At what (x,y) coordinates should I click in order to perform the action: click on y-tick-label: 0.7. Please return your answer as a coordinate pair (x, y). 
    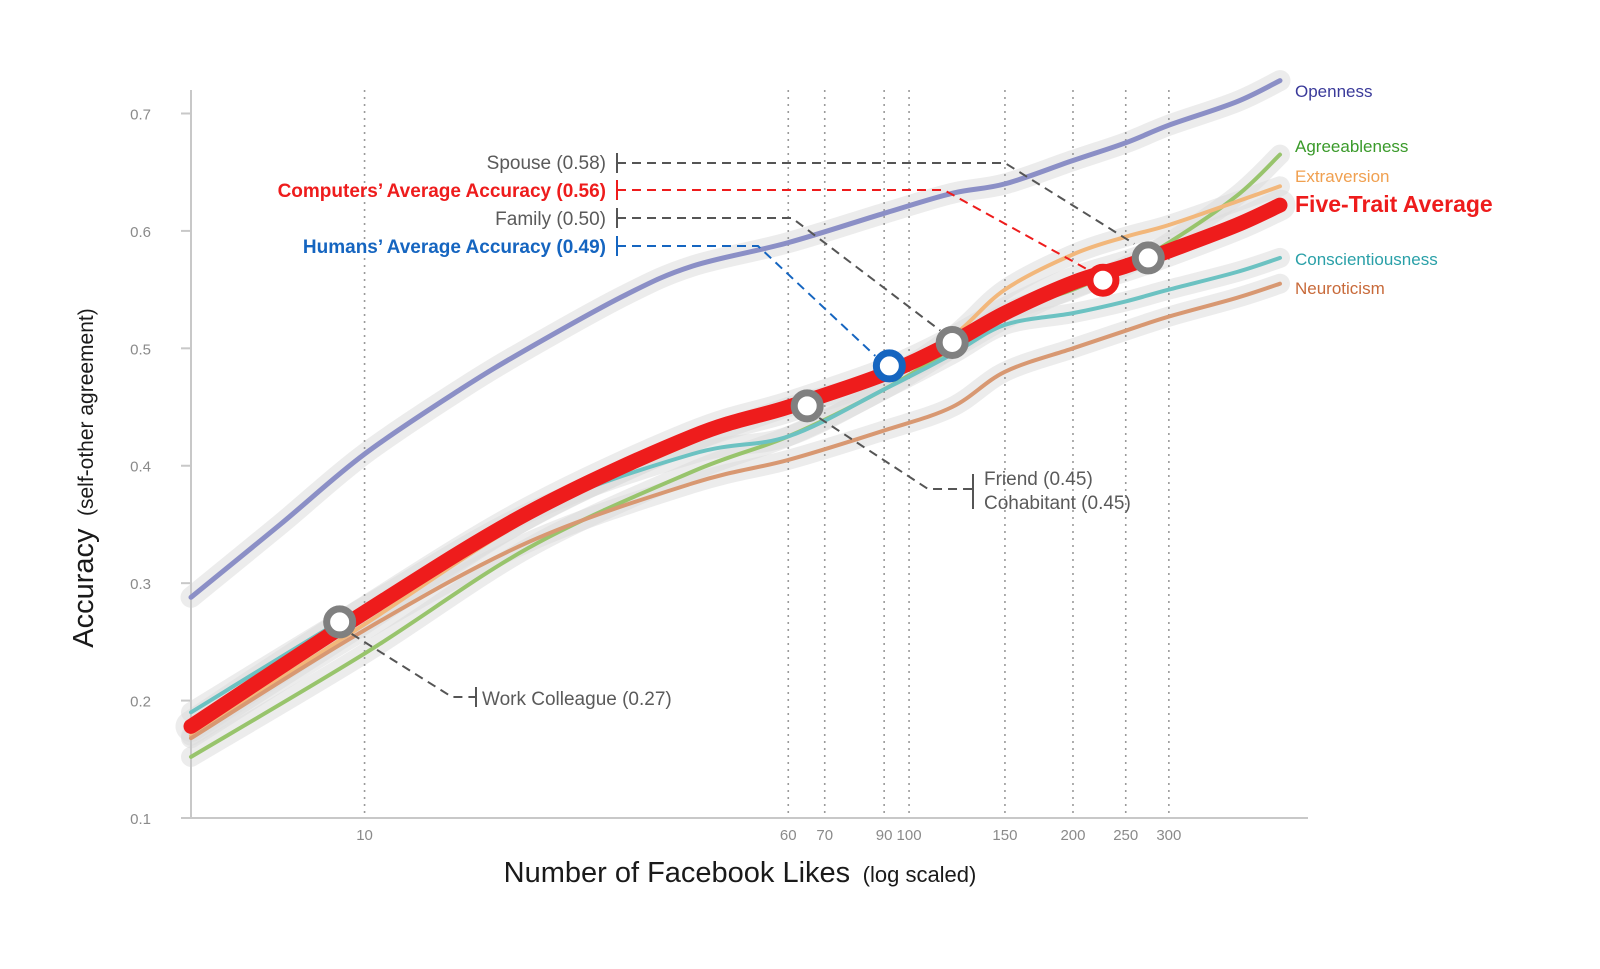
    Looking at the image, I should click on (140, 114).